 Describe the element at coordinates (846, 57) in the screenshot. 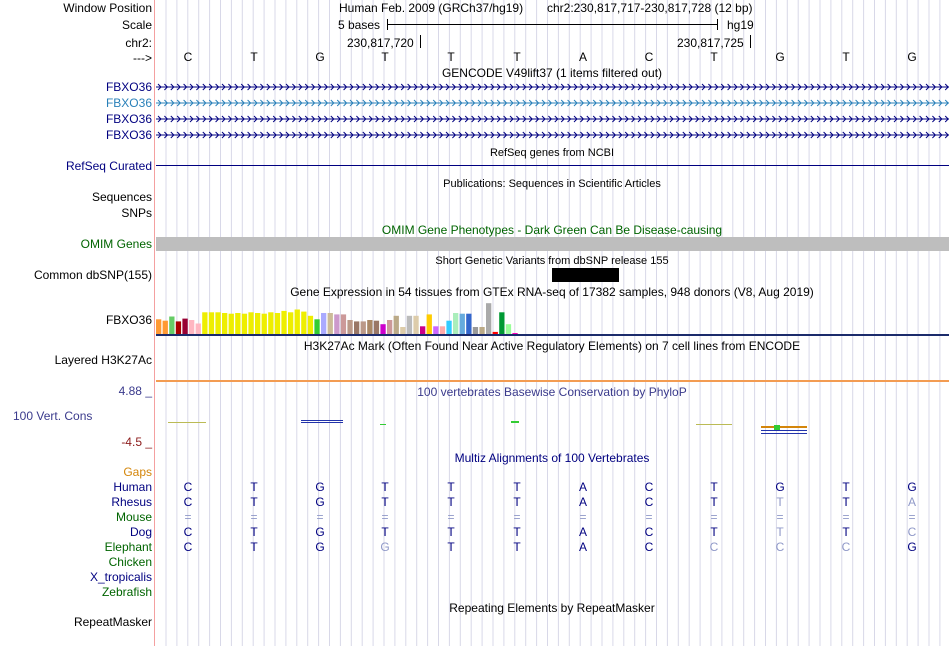

I see `sequence-base: T` at that location.